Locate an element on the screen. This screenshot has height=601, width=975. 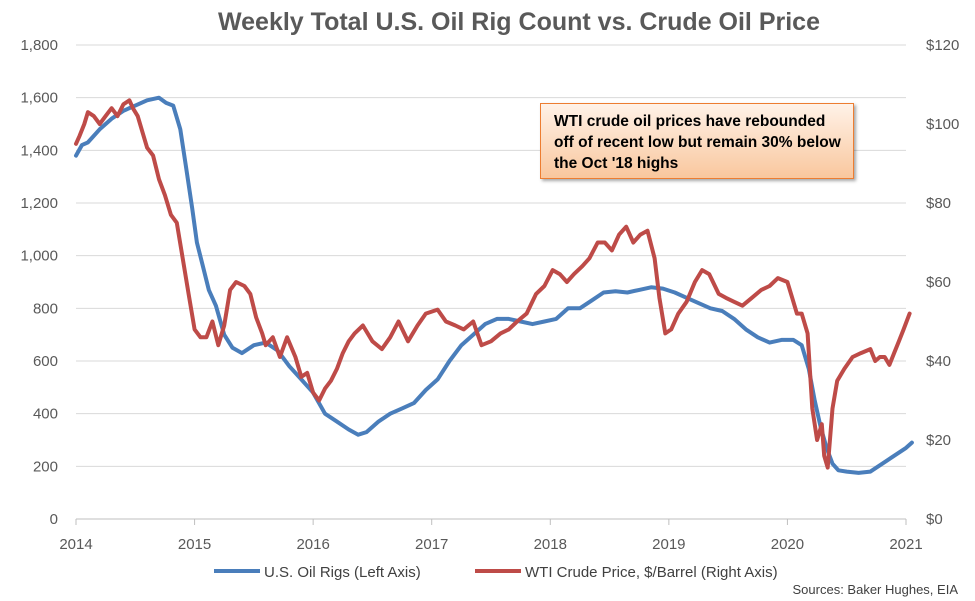
left-tick-label: 1,600 is located at coordinates (39, 98).